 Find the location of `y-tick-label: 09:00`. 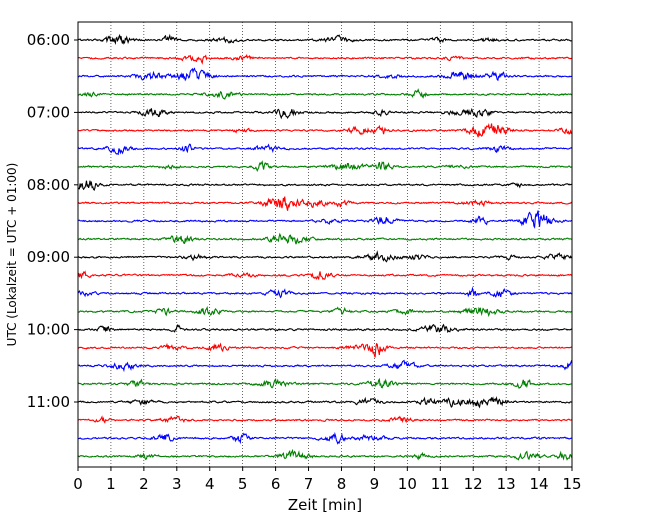

y-tick-label: 09:00 is located at coordinates (48, 257).